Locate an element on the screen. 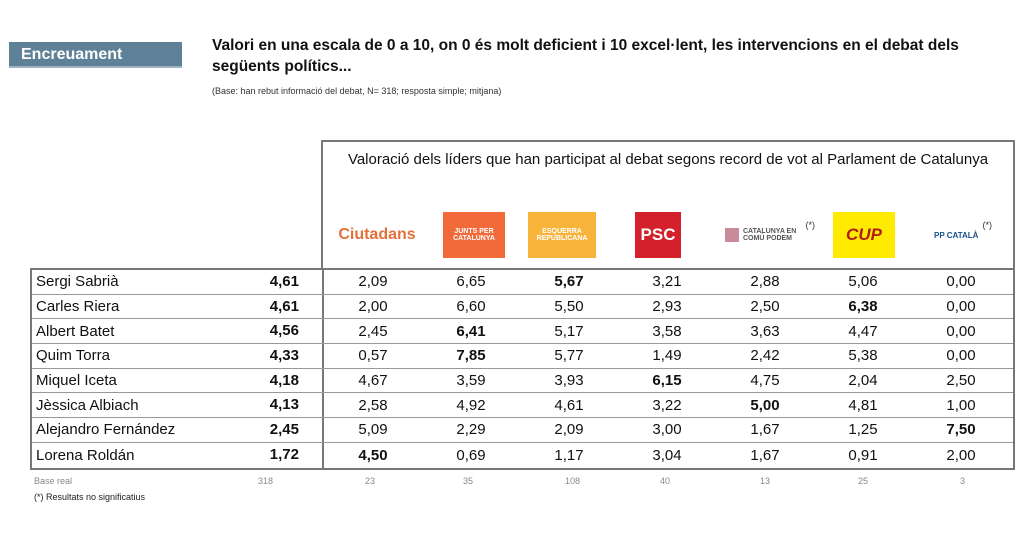 This screenshot has width=1024, height=547. score-cell: 2,04 is located at coordinates (863, 381).